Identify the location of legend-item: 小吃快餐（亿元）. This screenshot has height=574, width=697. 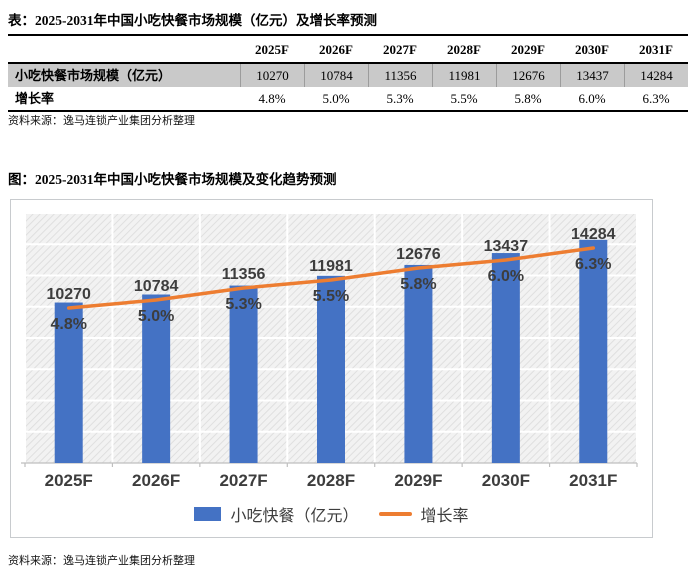
(276, 514).